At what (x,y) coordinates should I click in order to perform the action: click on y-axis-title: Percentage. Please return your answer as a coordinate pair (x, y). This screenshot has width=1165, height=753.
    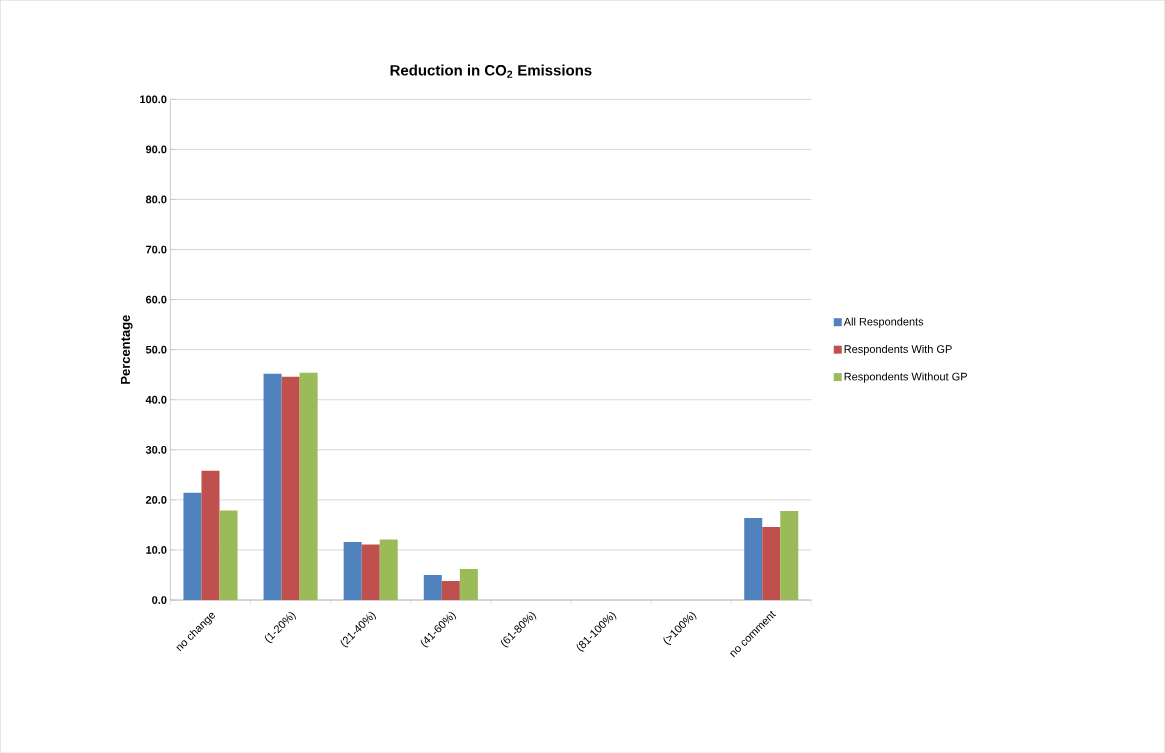
    Looking at the image, I should click on (126, 349).